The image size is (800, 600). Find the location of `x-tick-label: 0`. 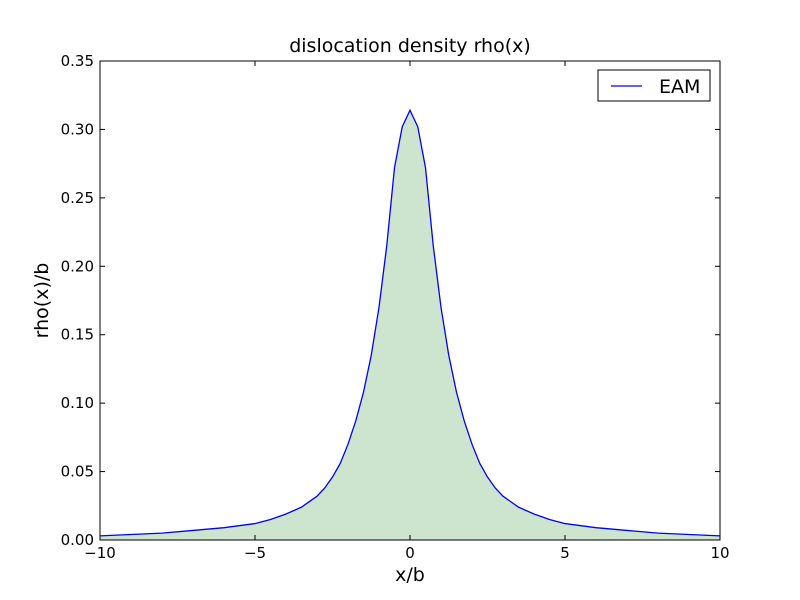

x-tick-label: 0 is located at coordinates (410, 553).